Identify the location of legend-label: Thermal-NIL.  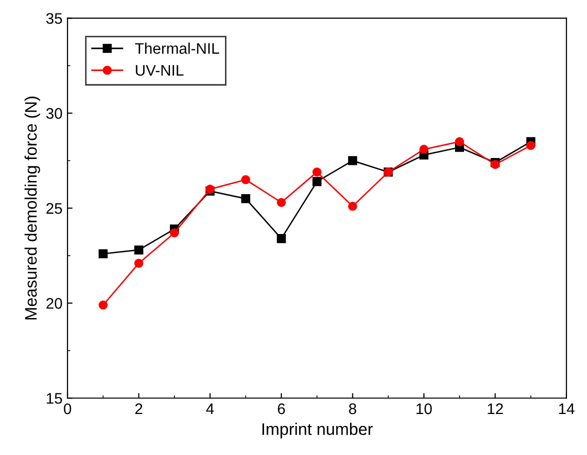
(177, 48).